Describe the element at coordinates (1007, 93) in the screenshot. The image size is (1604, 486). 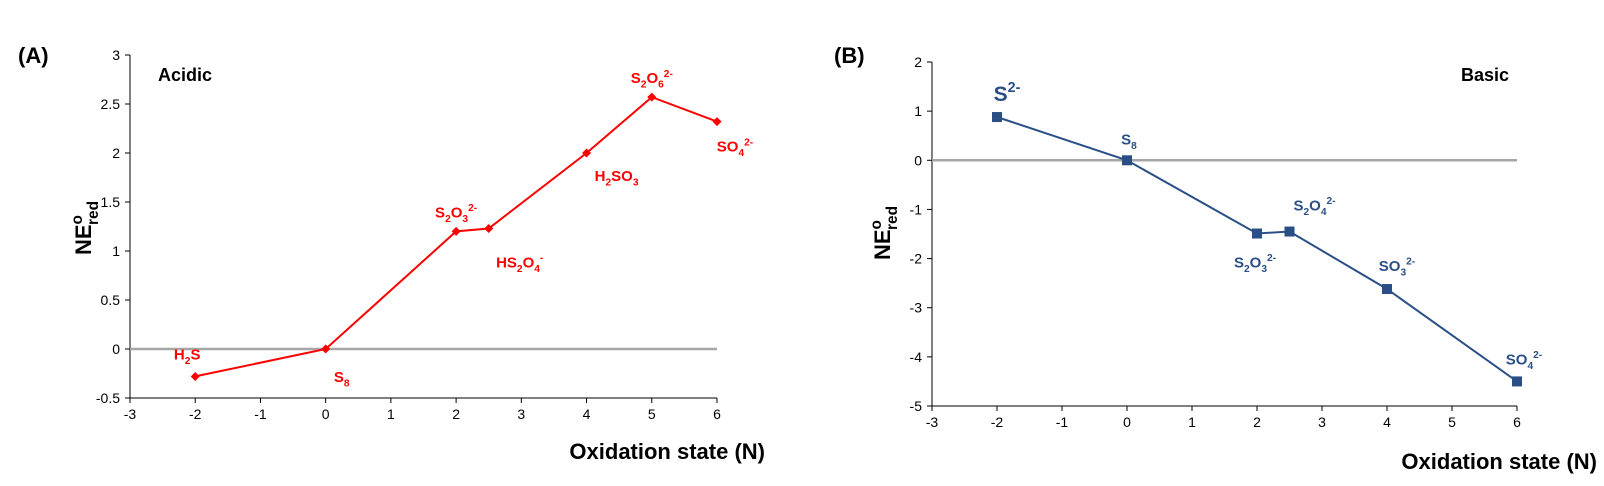
I see `point-label: S2-` at that location.